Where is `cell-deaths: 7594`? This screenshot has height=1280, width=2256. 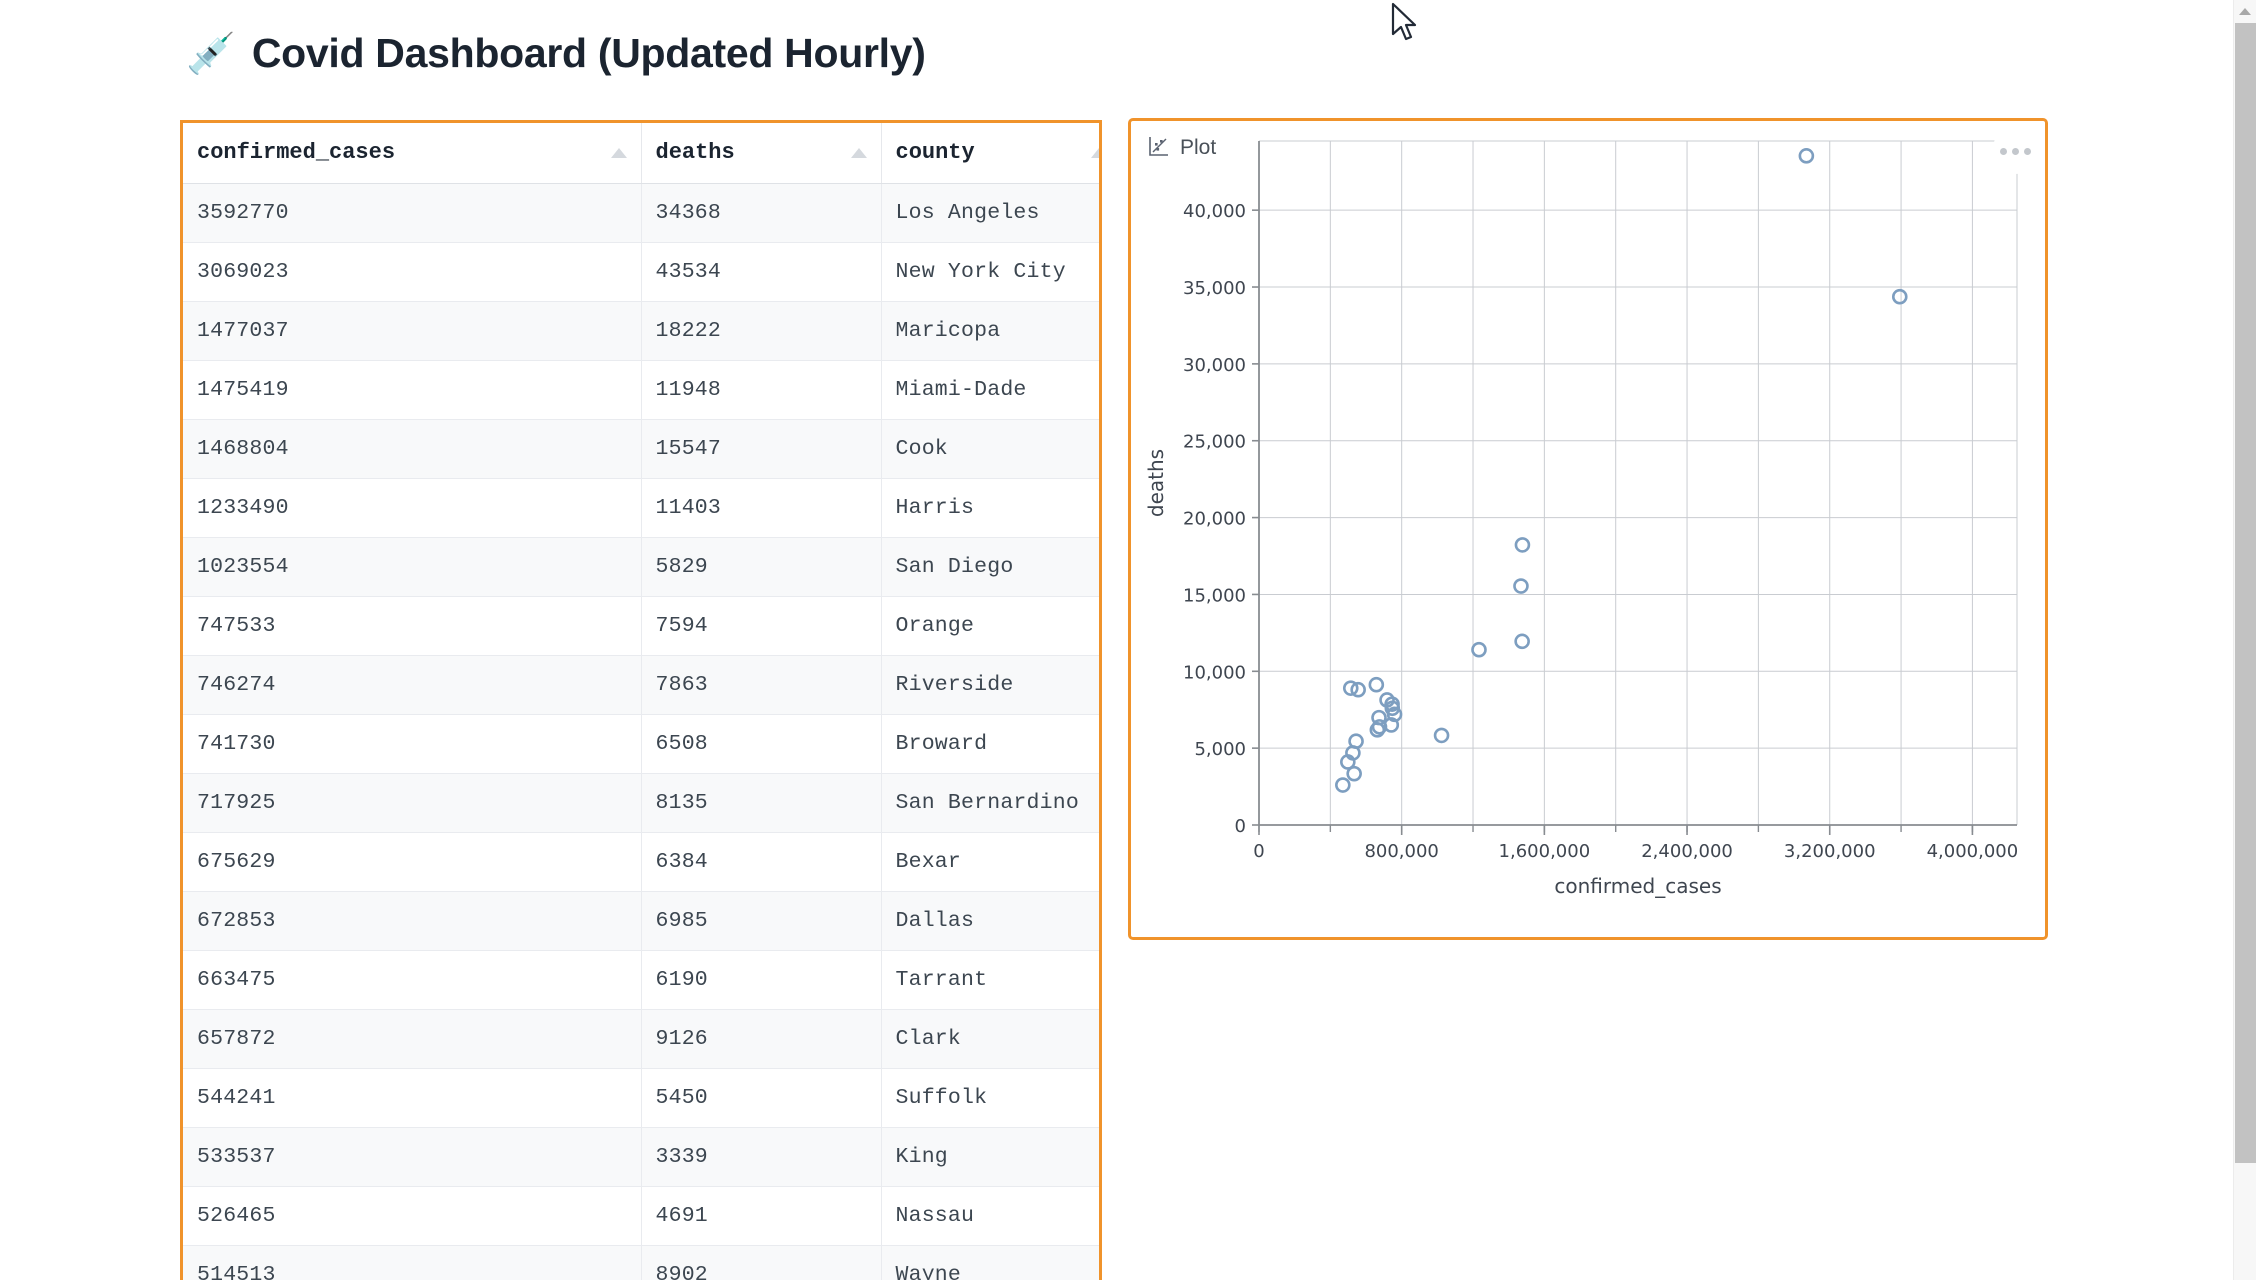 cell-deaths: 7594 is located at coordinates (761, 626).